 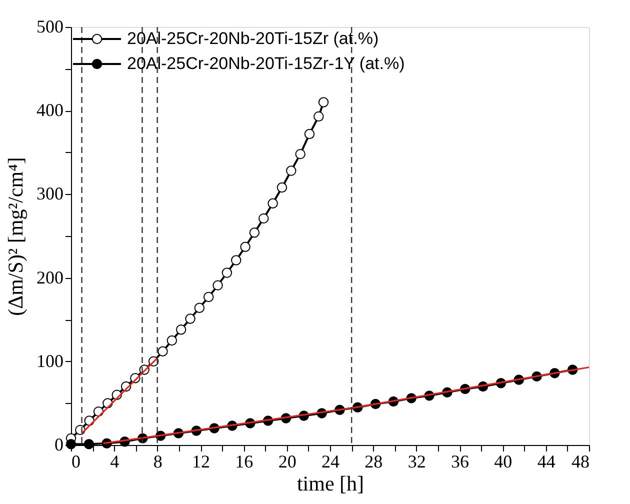 I want to click on y-tick-label: 200, so click(x=50, y=277).